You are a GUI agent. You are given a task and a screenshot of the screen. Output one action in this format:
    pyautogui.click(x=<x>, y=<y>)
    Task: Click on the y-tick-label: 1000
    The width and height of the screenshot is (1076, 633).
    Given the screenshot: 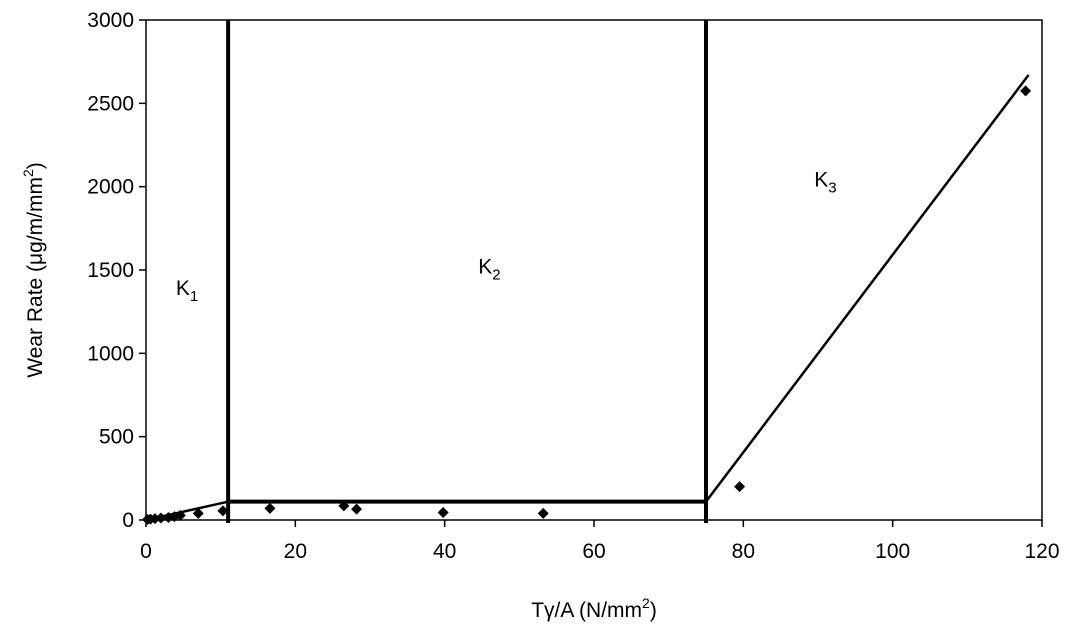 What is the action you would take?
    pyautogui.click(x=110, y=353)
    